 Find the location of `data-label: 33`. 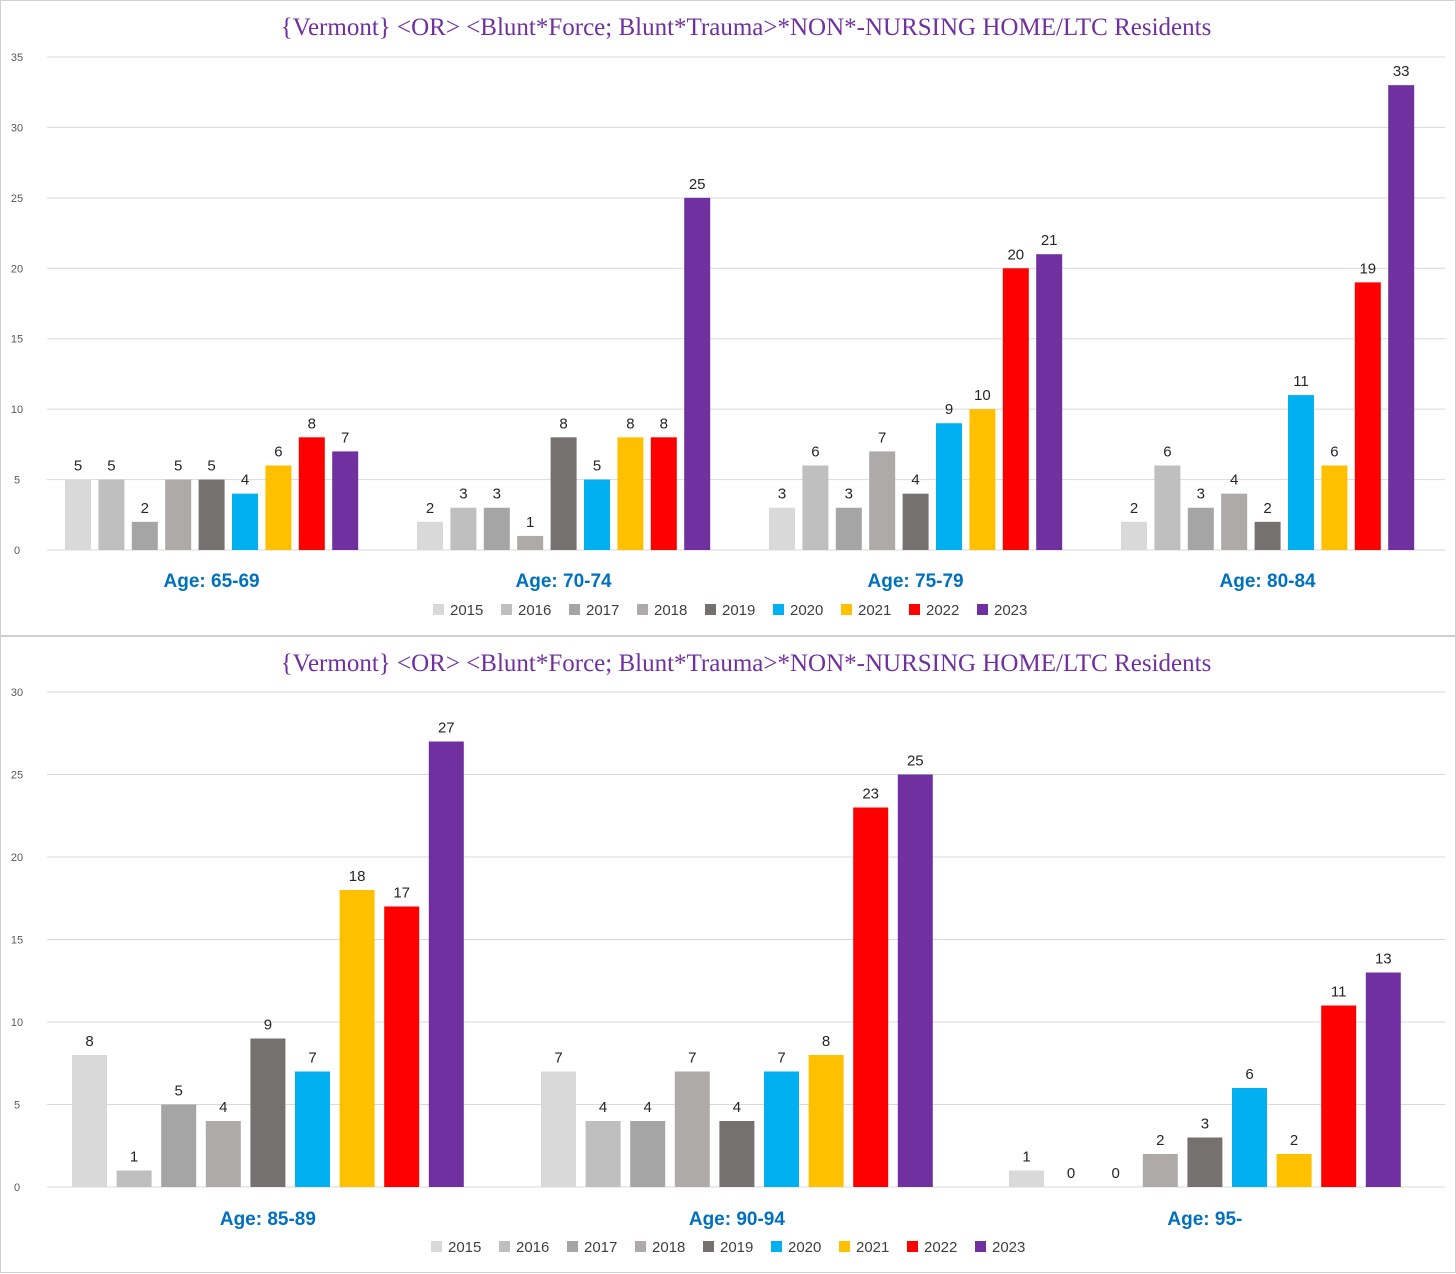

data-label: 33 is located at coordinates (1401, 71).